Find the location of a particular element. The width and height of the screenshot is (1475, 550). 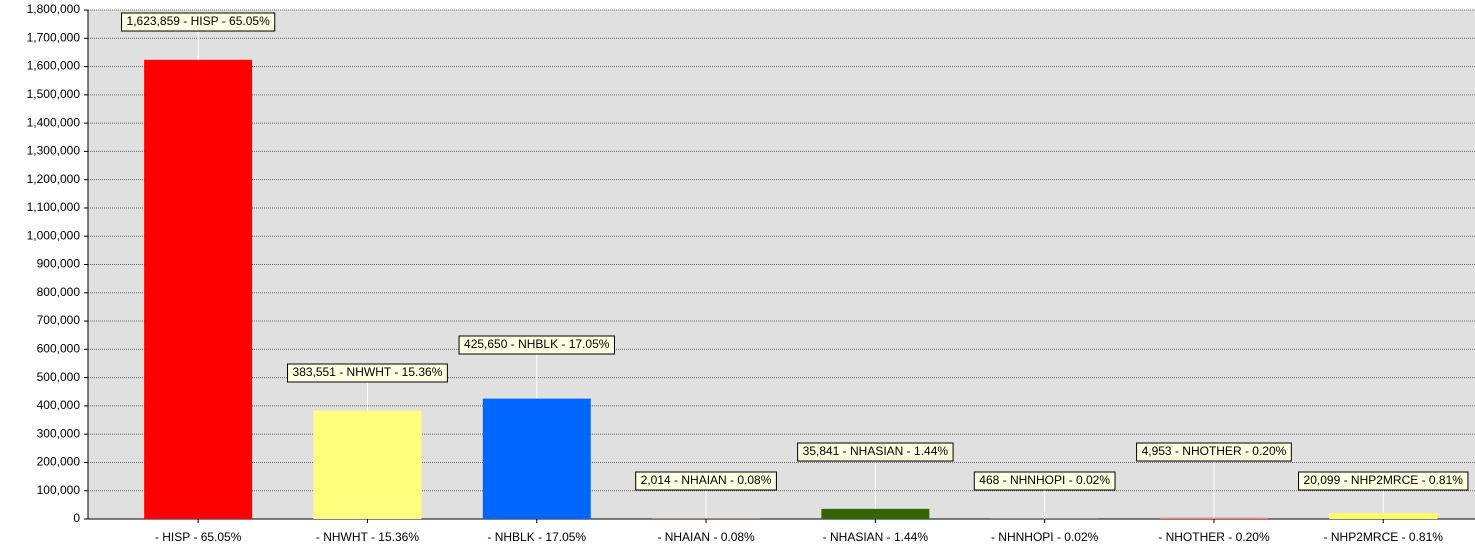

data-label: 4,953 - NHOTHER - 0.20% is located at coordinates (1214, 451).